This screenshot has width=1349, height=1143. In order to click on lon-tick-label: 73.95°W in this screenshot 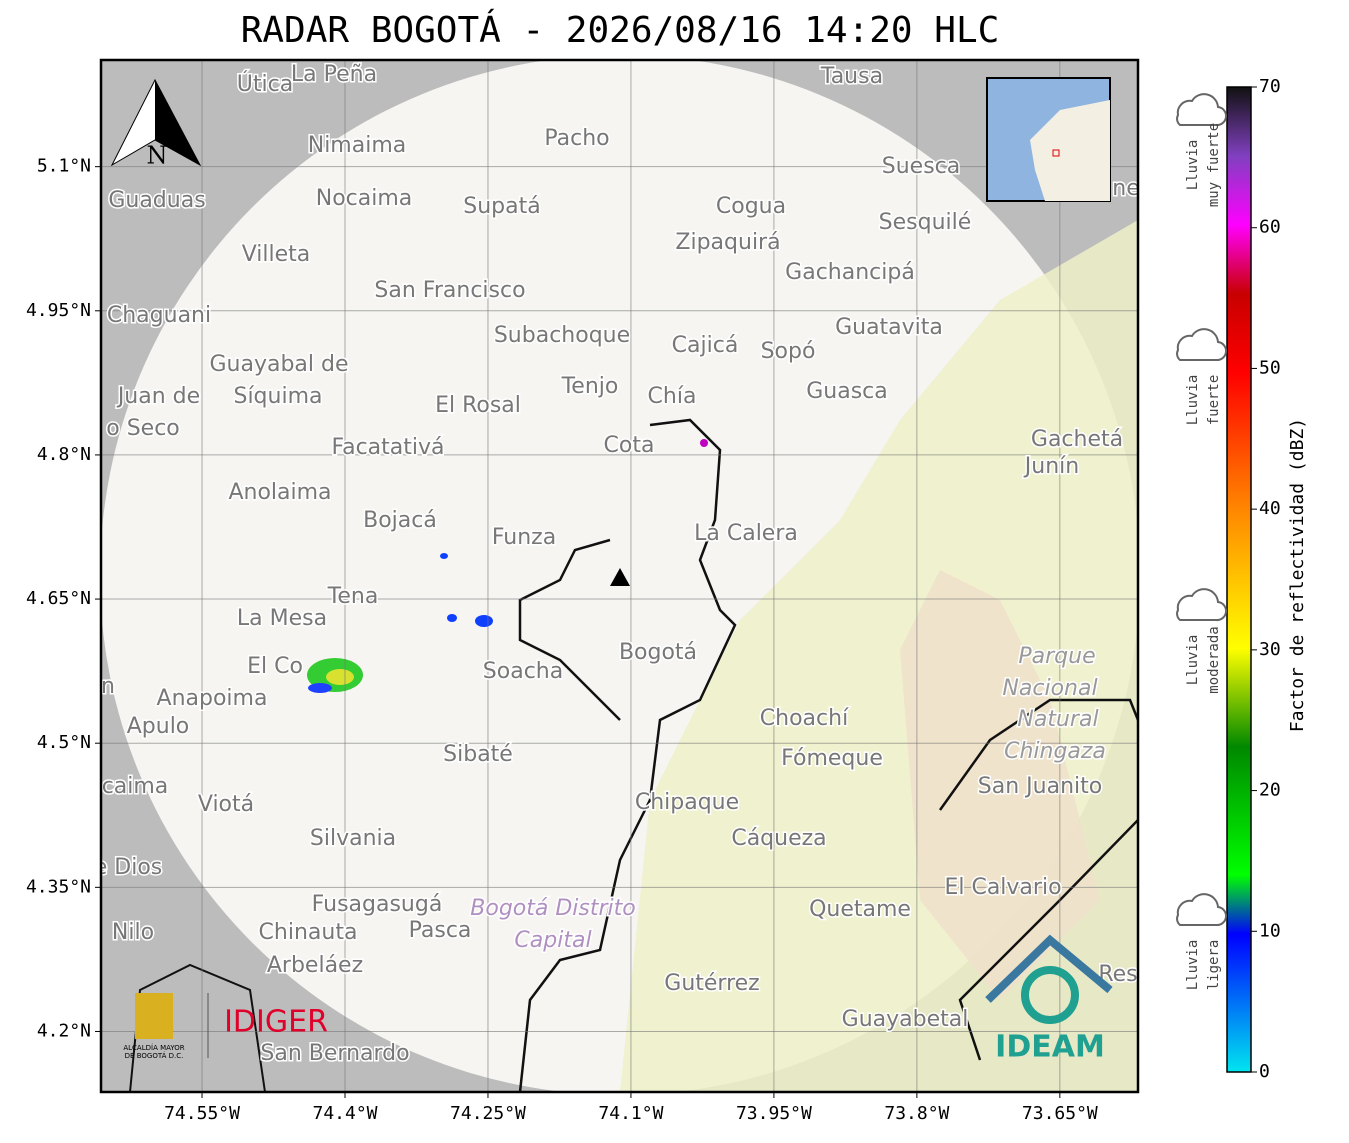, I will do `click(774, 1113)`.